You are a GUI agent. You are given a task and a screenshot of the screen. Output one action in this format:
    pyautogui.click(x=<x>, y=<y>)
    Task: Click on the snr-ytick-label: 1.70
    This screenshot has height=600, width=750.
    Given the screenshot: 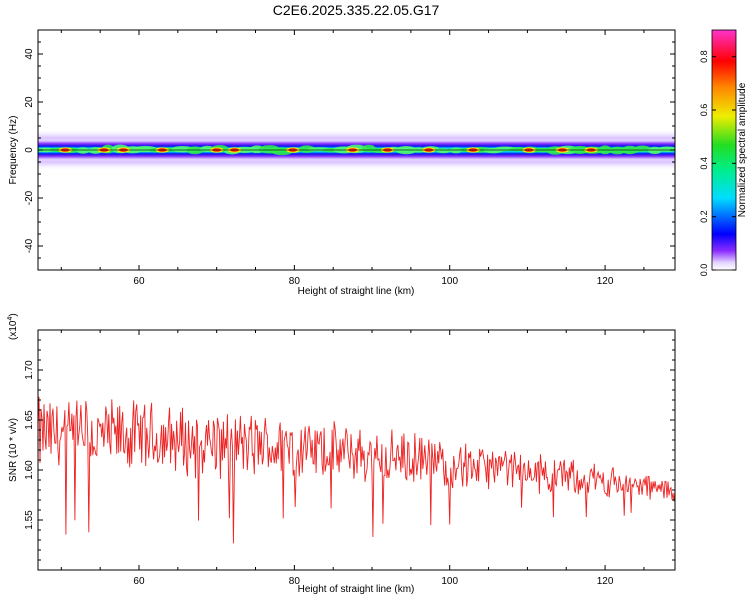 What is the action you would take?
    pyautogui.click(x=29, y=370)
    